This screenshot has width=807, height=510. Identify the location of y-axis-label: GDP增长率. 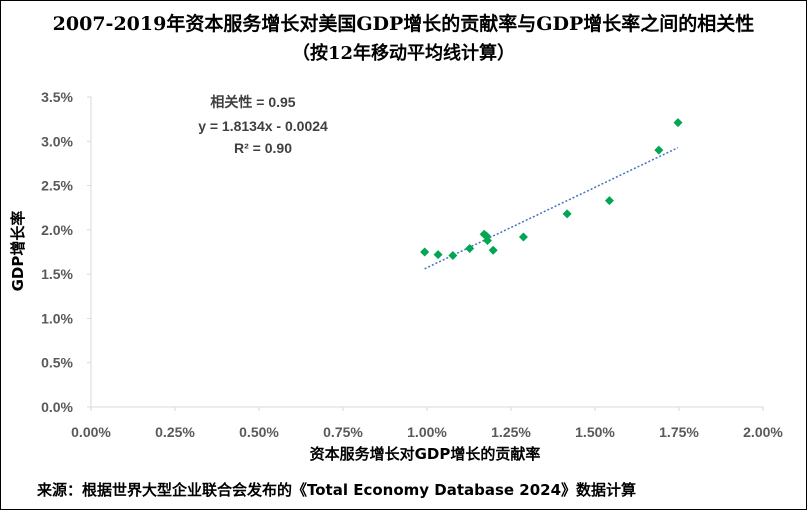
(18, 251).